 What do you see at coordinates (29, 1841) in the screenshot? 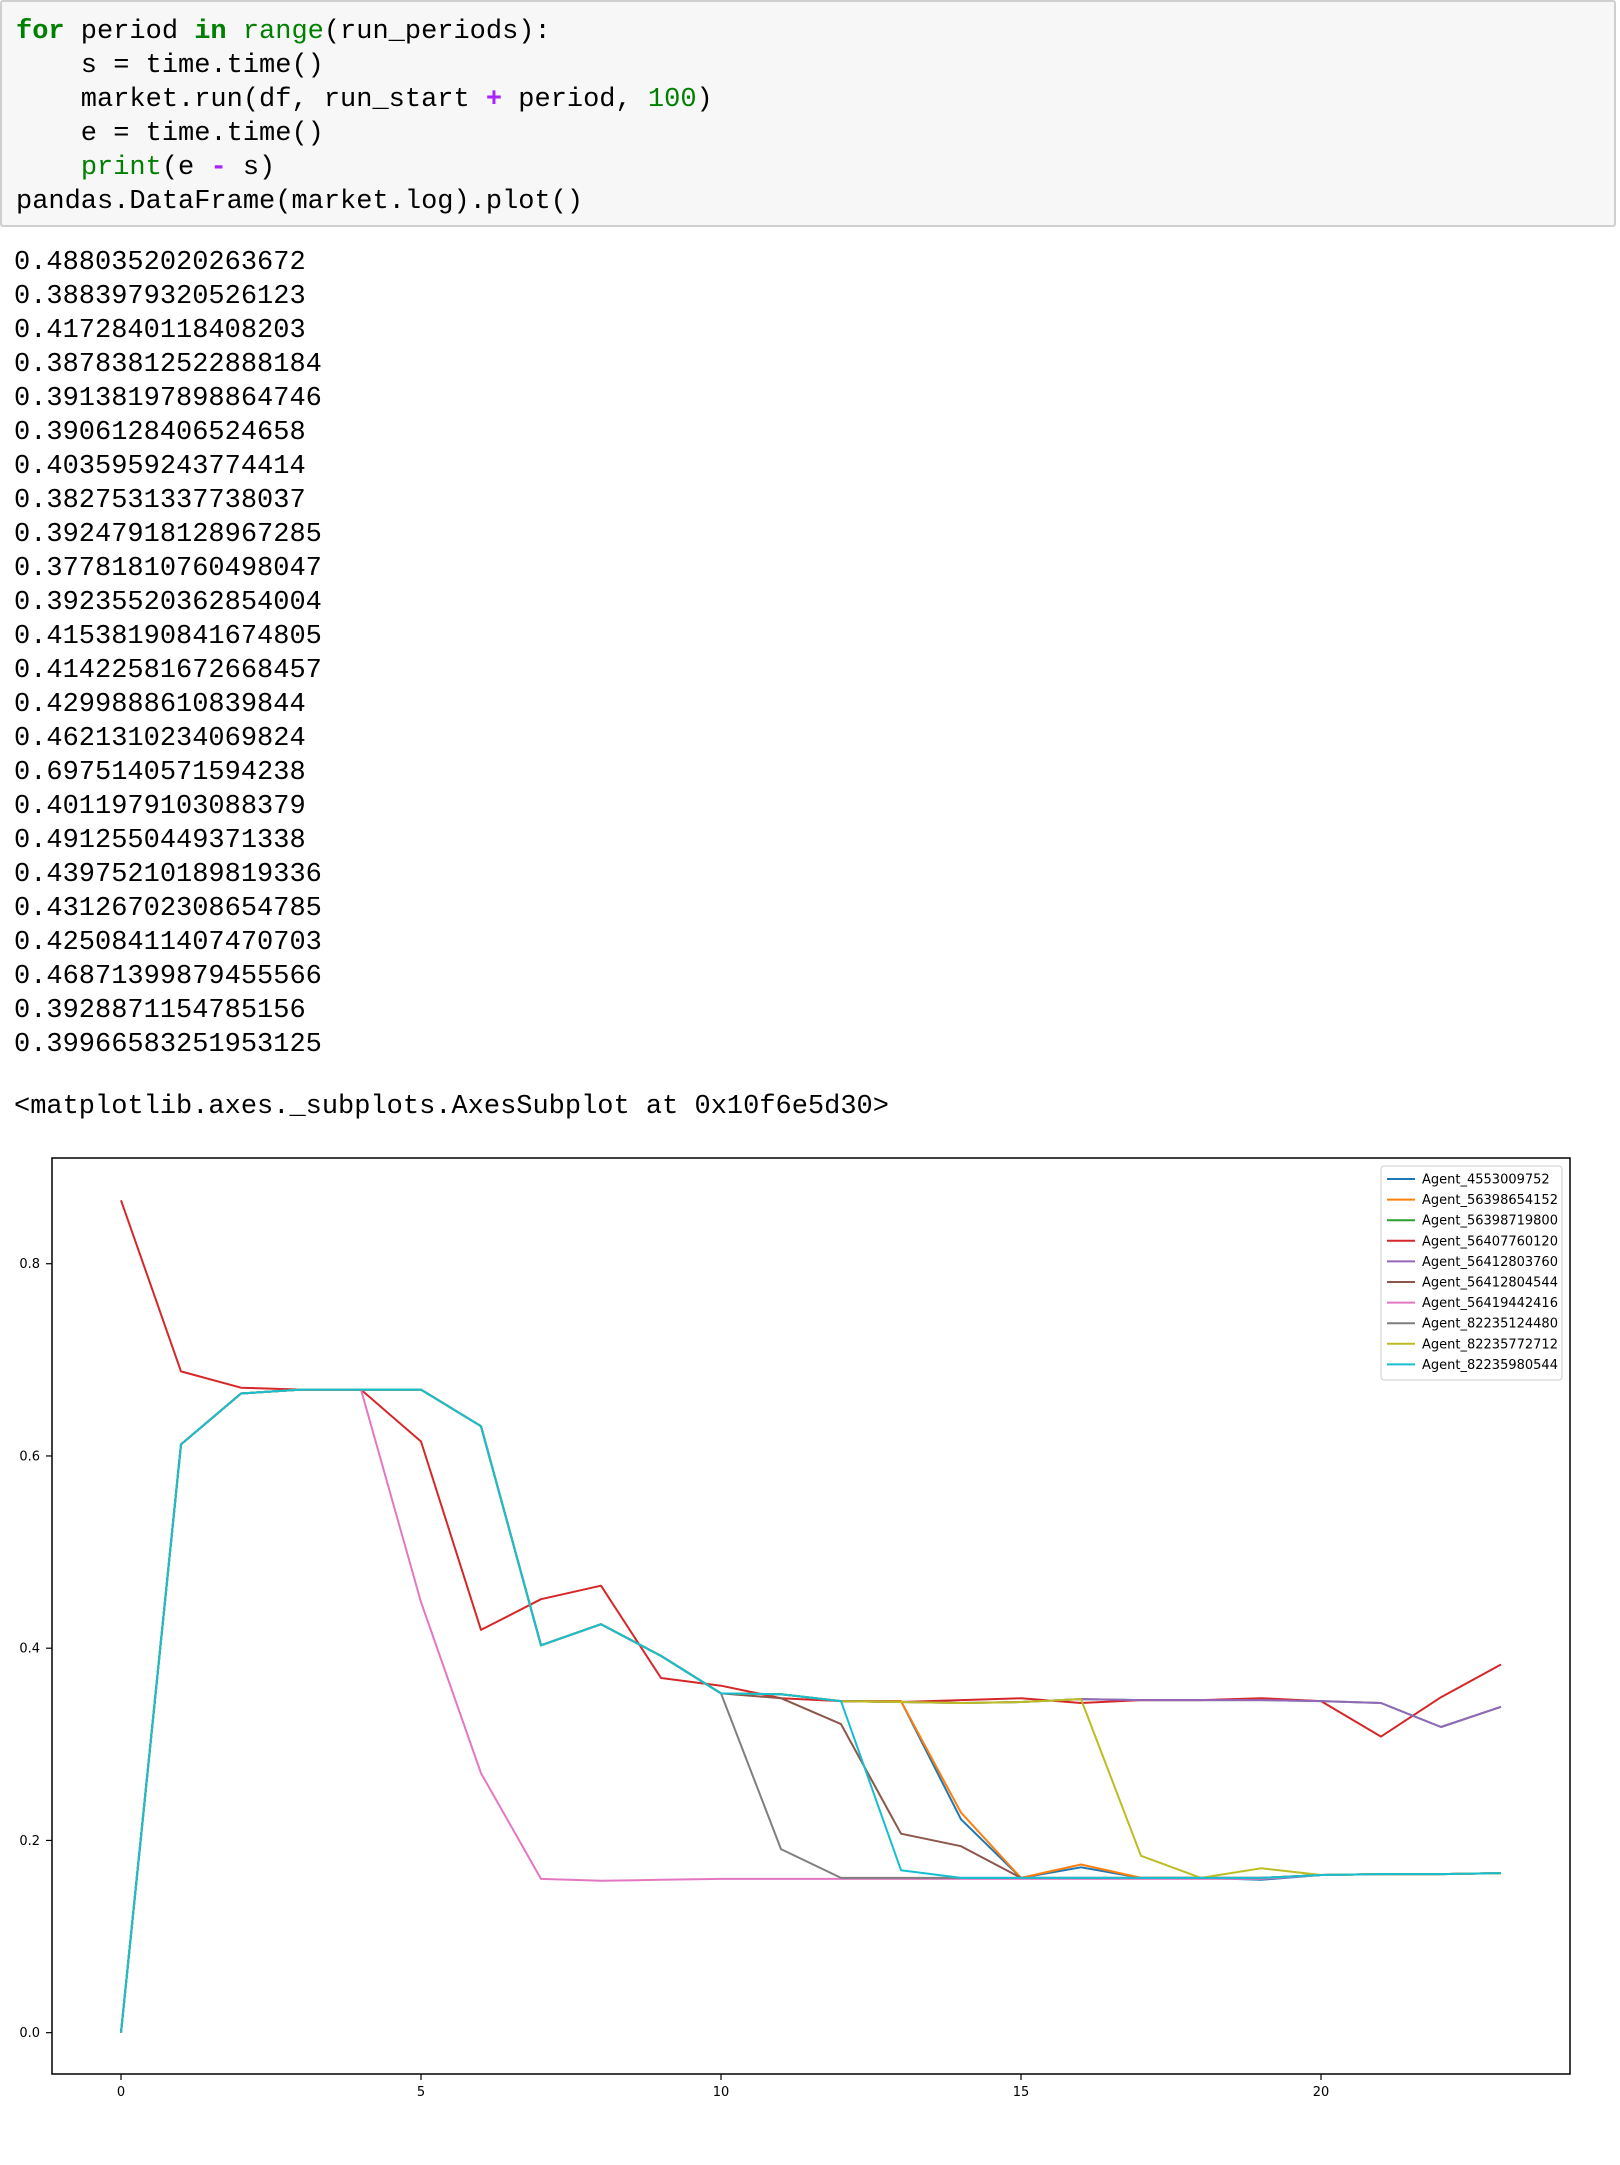
I see `y-tick-label: 0.2` at bounding box center [29, 1841].